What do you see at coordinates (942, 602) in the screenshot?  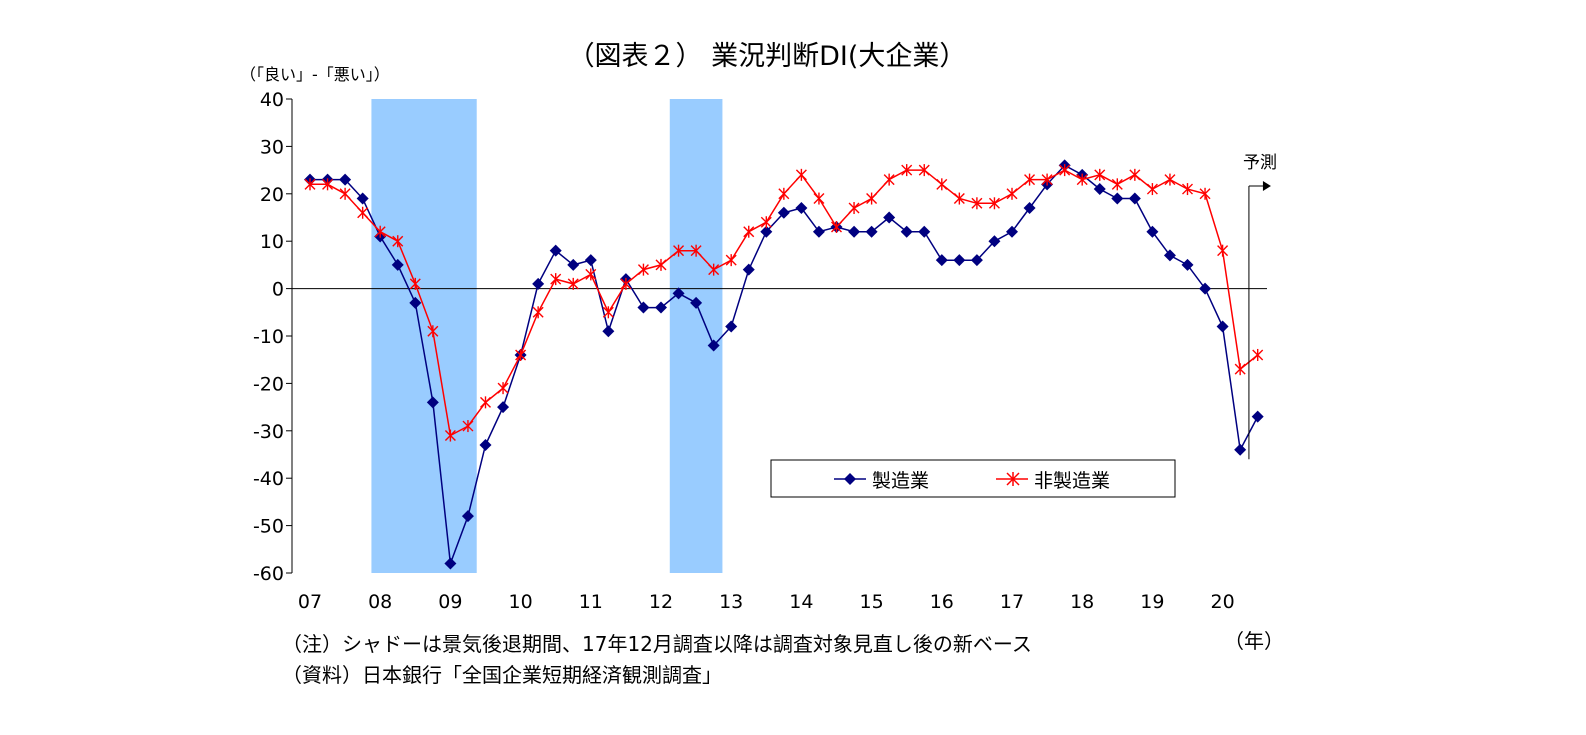 I see `x-tick-label: 16` at bounding box center [942, 602].